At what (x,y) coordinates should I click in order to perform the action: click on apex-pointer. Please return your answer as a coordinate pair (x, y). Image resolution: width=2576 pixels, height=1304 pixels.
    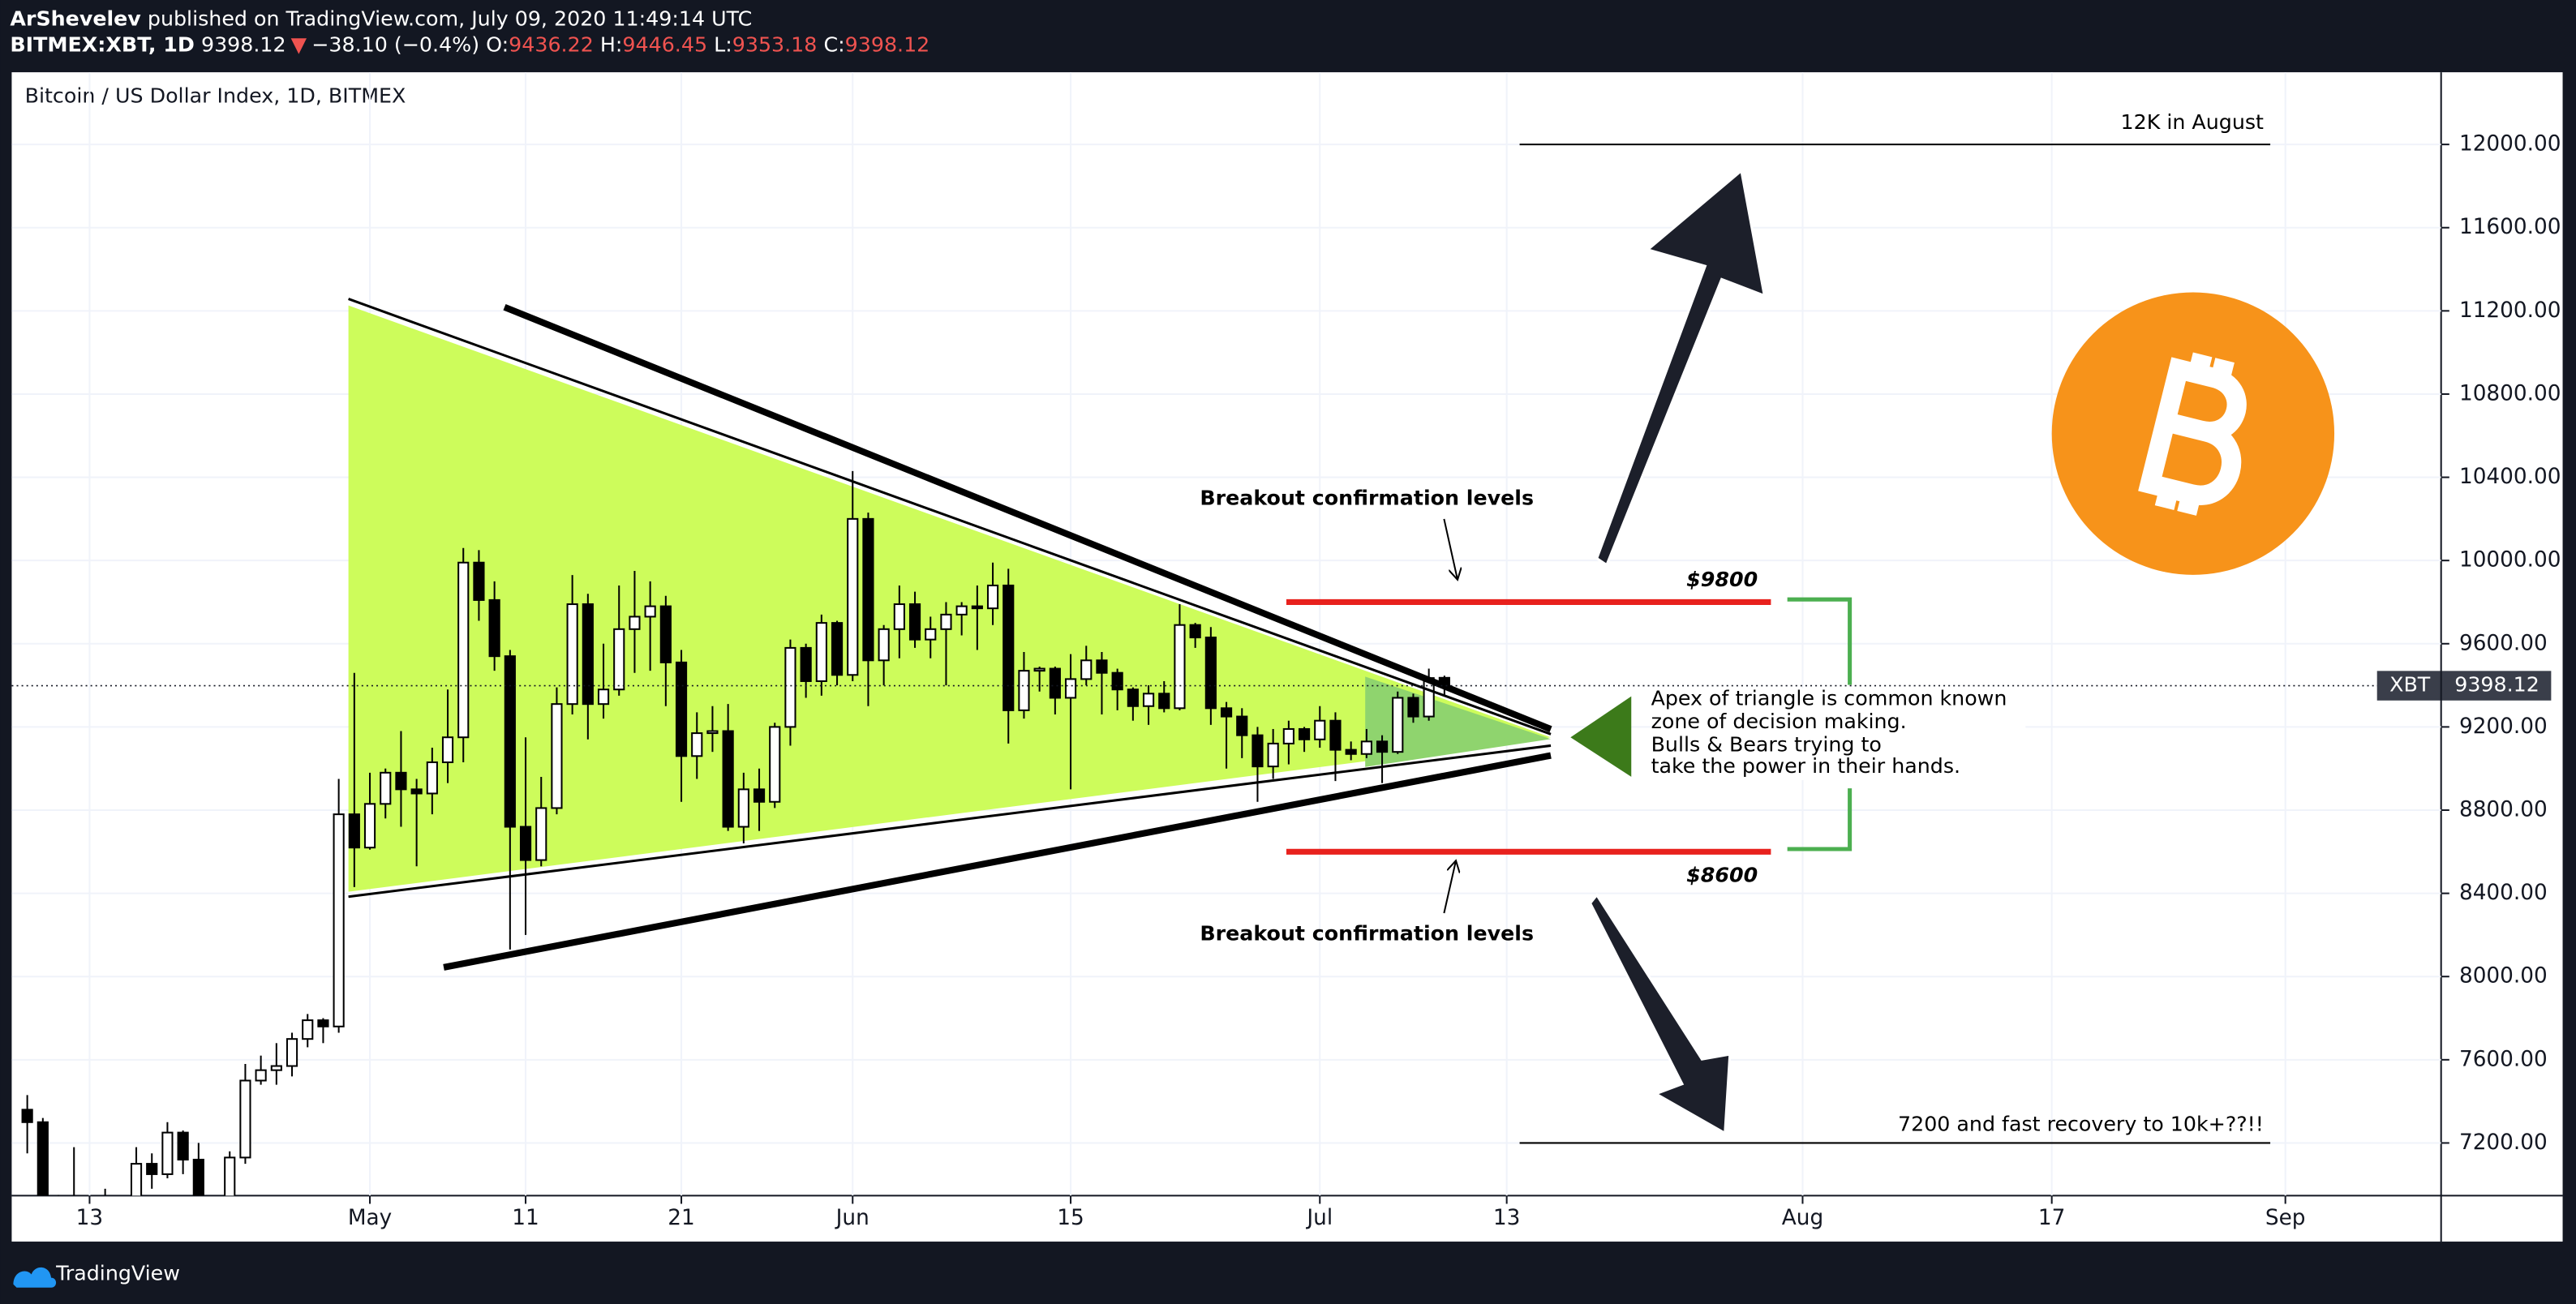
    Looking at the image, I should click on (1601, 736).